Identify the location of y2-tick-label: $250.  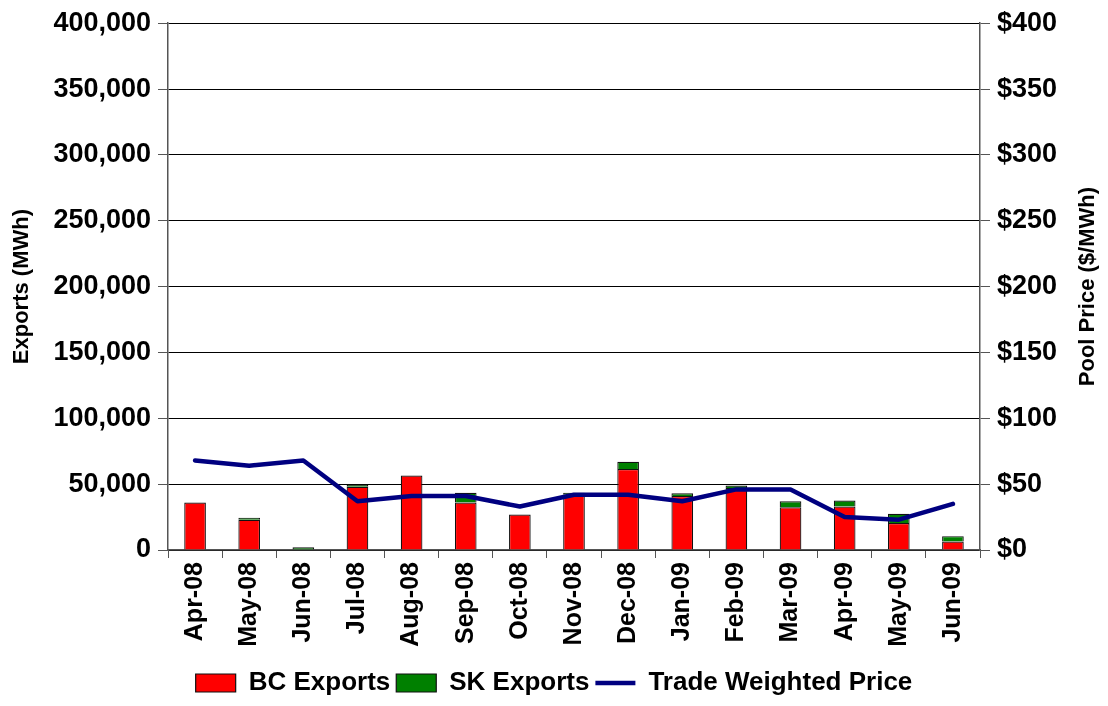
(1027, 219).